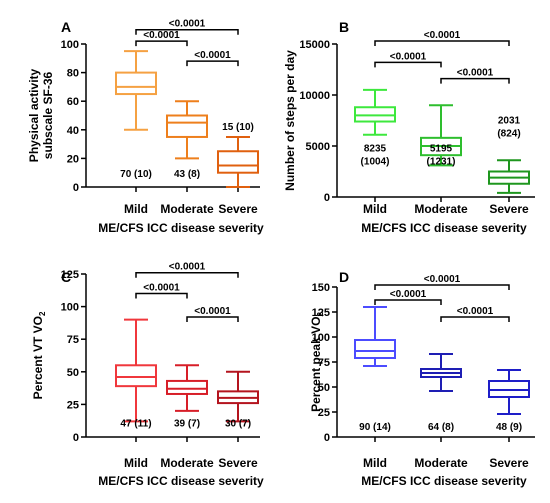 The height and width of the screenshot is (503, 550). What do you see at coordinates (375, 427) in the screenshot?
I see `stat-annotation: 90 (14)` at bounding box center [375, 427].